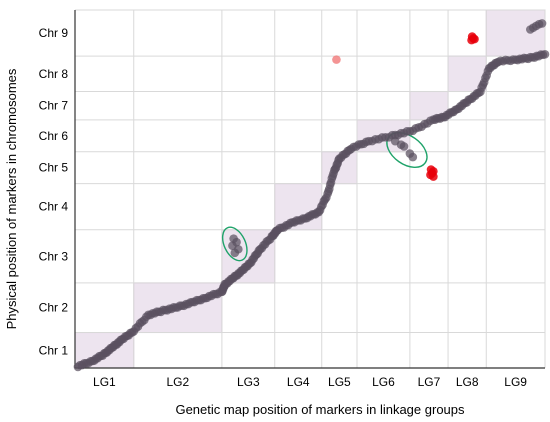  Describe the element at coordinates (383, 382) in the screenshot. I see `x-tick-label: LG6` at that location.